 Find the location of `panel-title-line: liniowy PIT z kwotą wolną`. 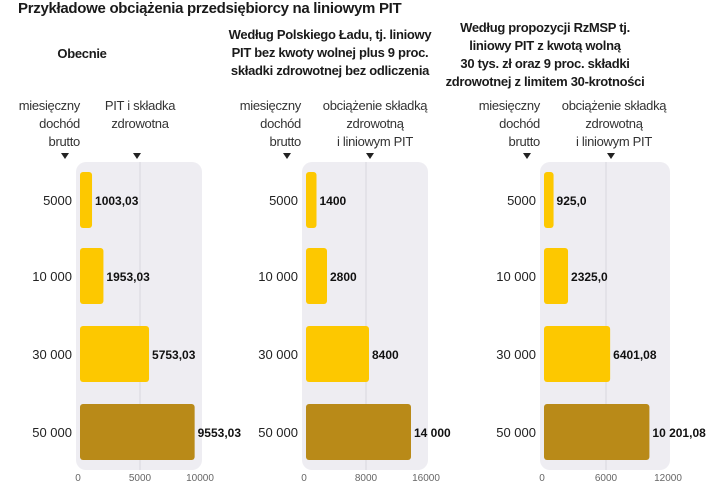

panel-title-line: liniowy PIT z kwotą wolną is located at coordinates (545, 45).